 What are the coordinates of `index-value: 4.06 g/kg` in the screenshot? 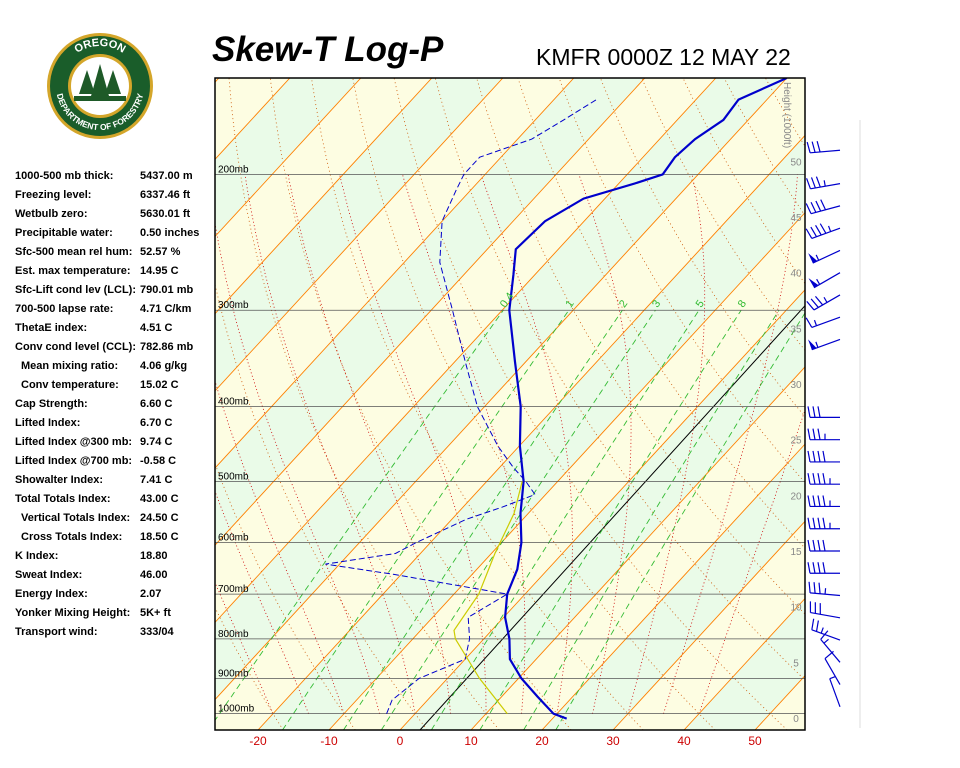 It's located at (164, 366).